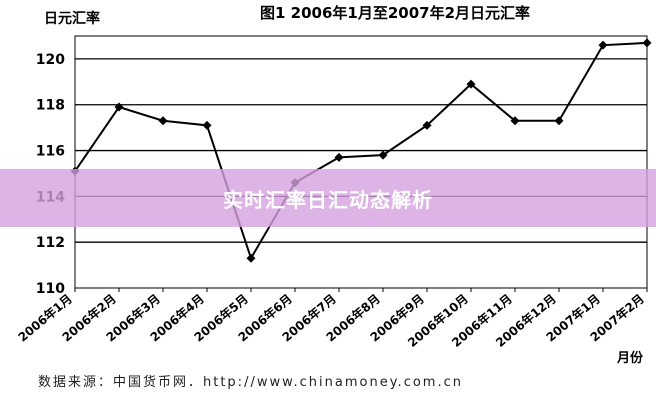  What do you see at coordinates (50, 243) in the screenshot?
I see `y-tick-label: 112` at bounding box center [50, 243].